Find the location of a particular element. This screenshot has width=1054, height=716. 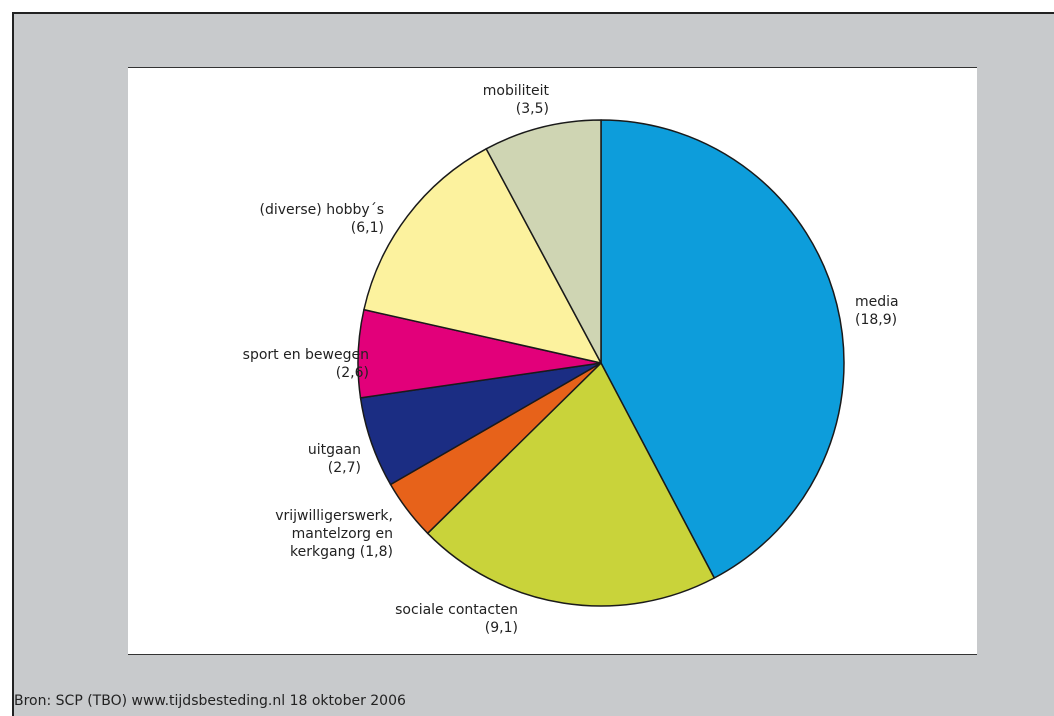

slice-label-line: (2,6) is located at coordinates (352, 373).